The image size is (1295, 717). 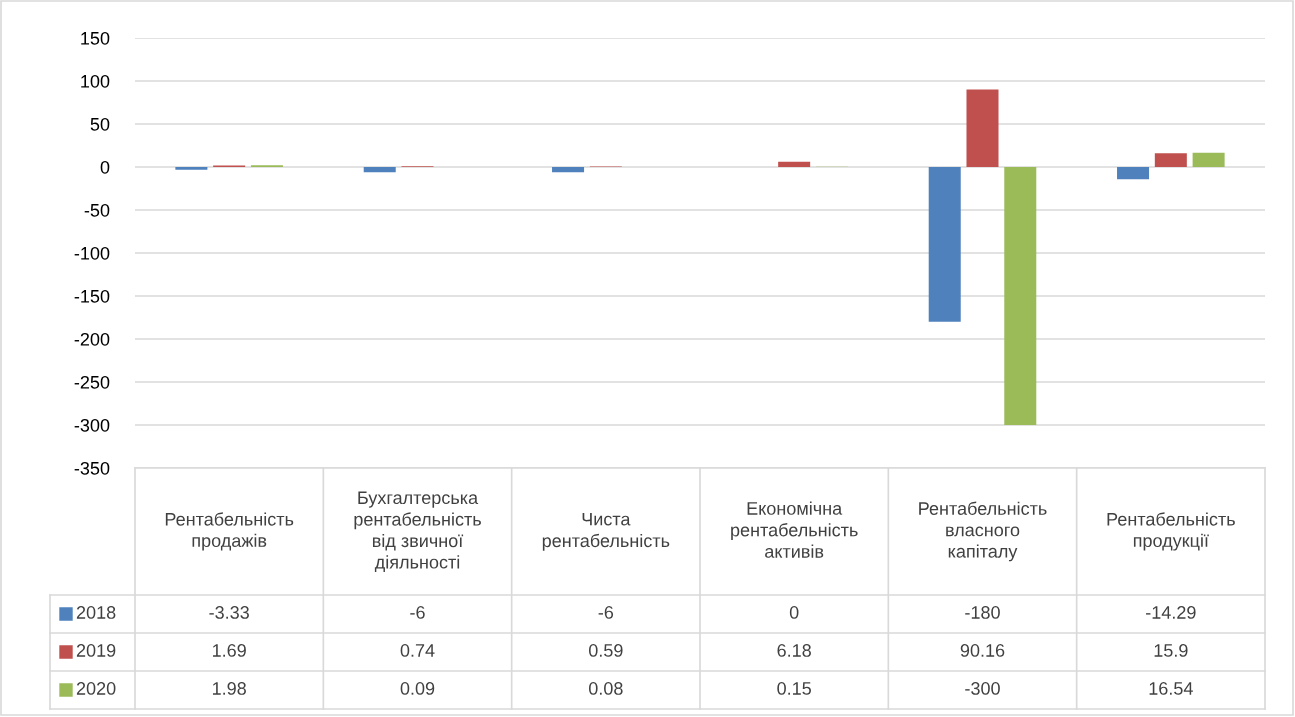 I want to click on x-tick-label: Бухгалтерська рентабельність від звичної діяльності, so click(x=417, y=531).